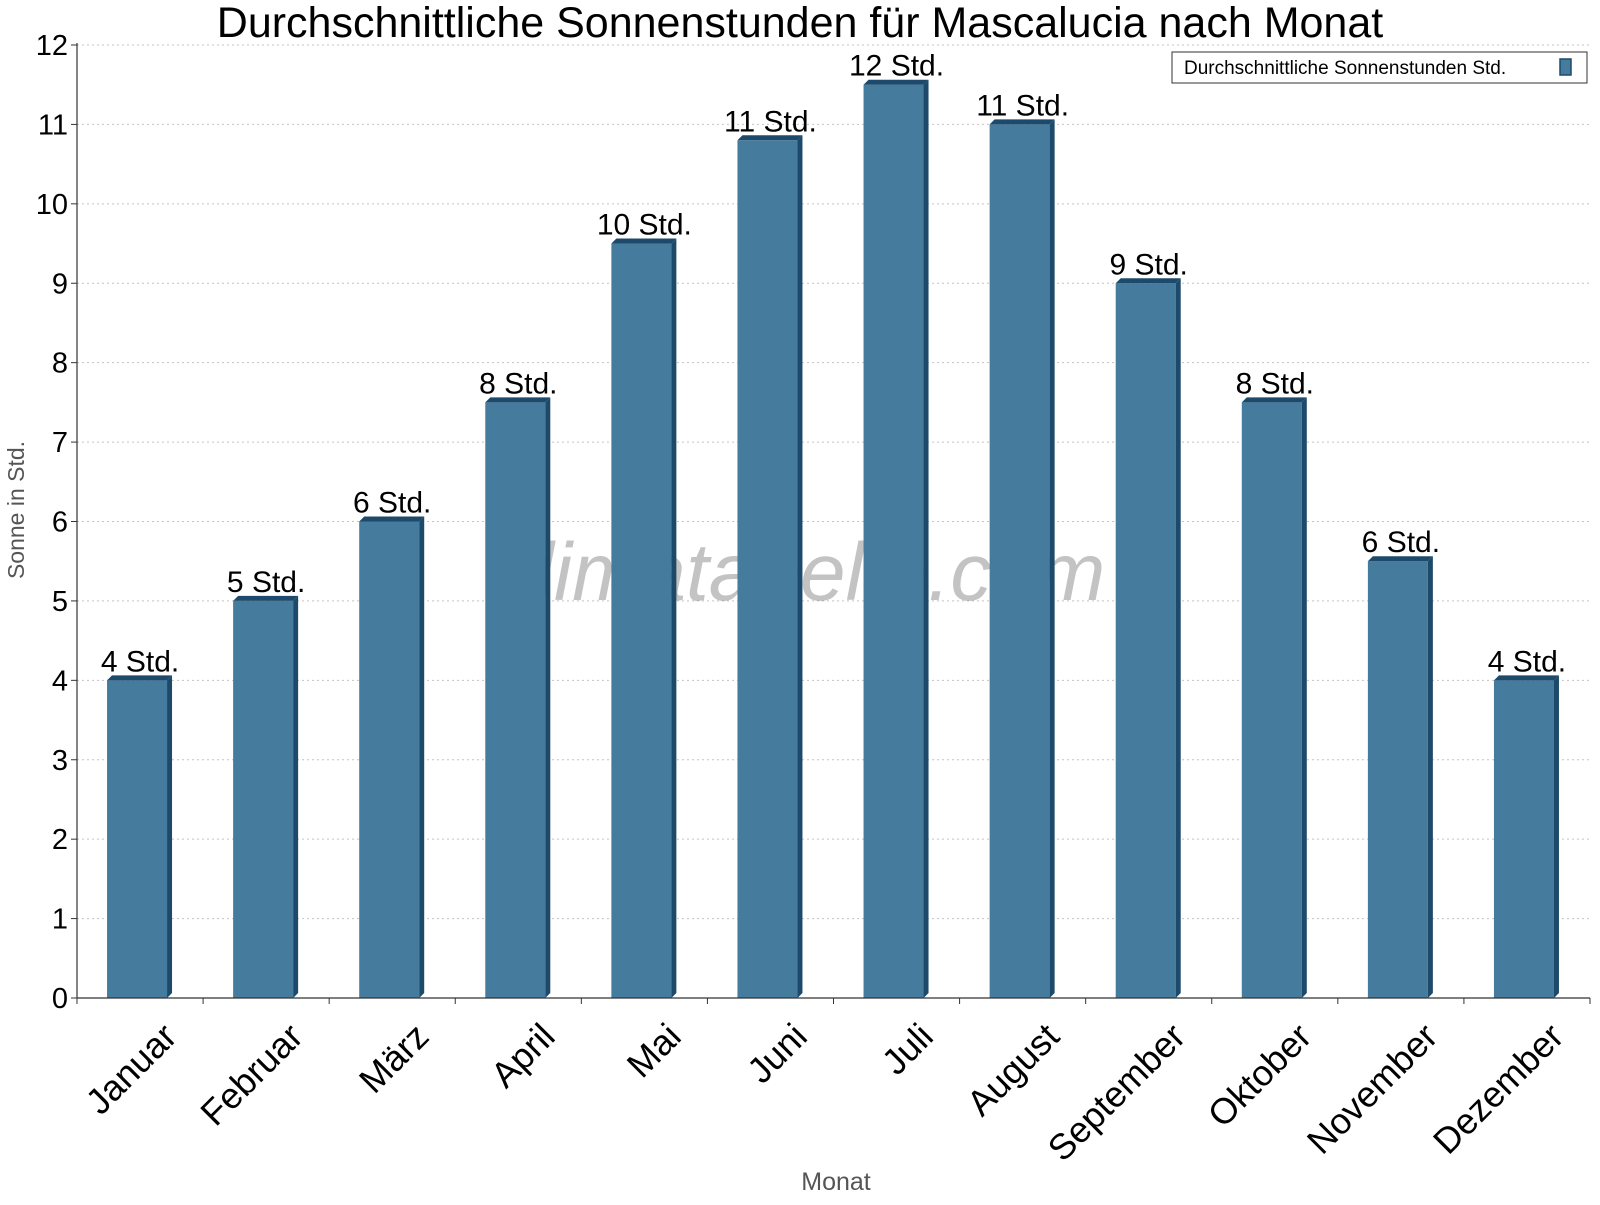  What do you see at coordinates (1498, 1088) in the screenshot?
I see `x-tick-label: Dezember` at bounding box center [1498, 1088].